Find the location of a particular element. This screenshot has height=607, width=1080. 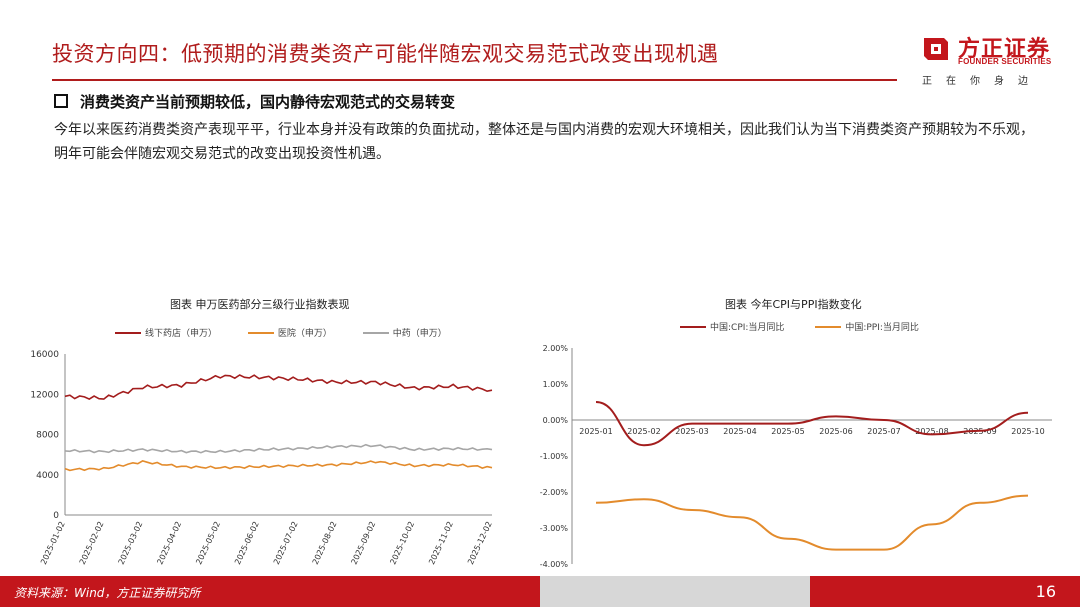

x-tick-label: 2025-08-02 is located at coordinates (325, 543).